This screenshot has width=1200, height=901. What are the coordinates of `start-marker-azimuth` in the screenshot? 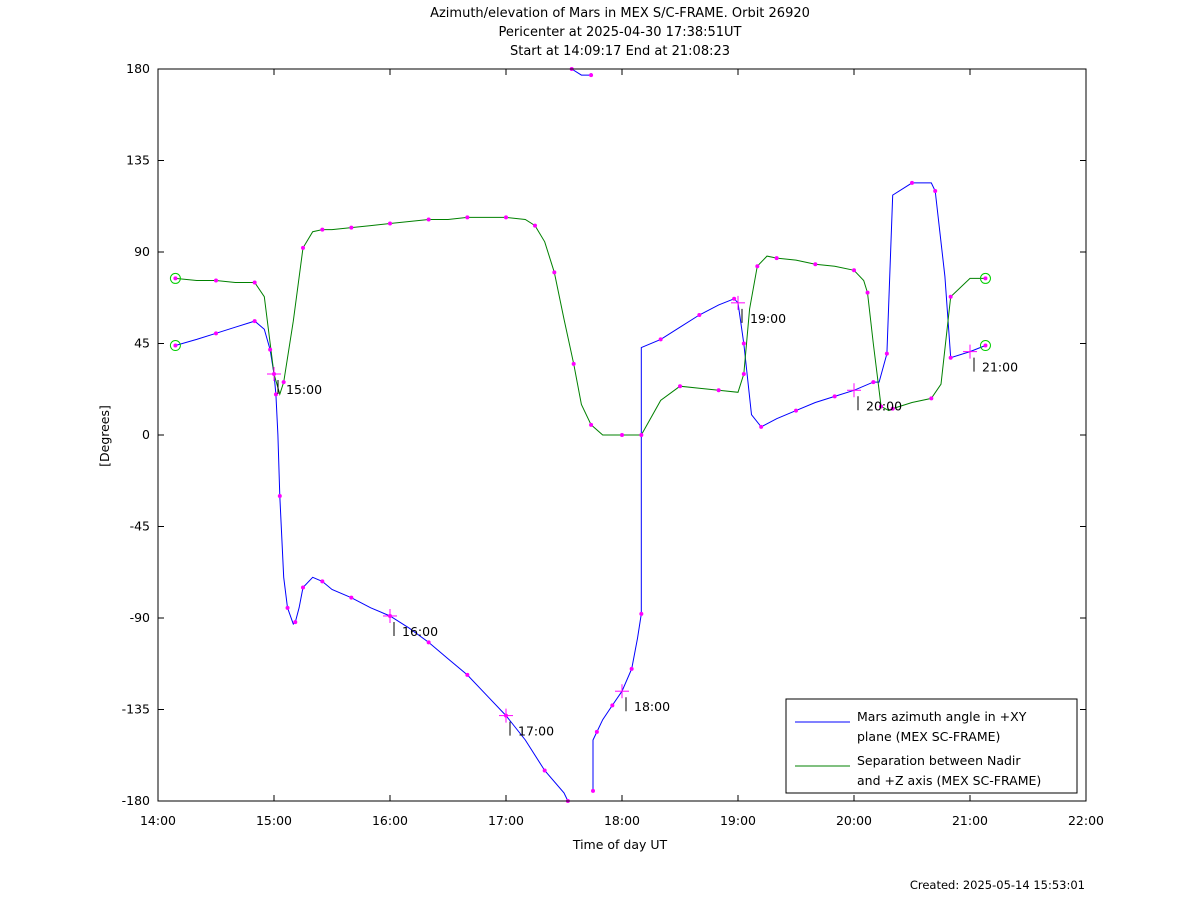 It's located at (175, 346).